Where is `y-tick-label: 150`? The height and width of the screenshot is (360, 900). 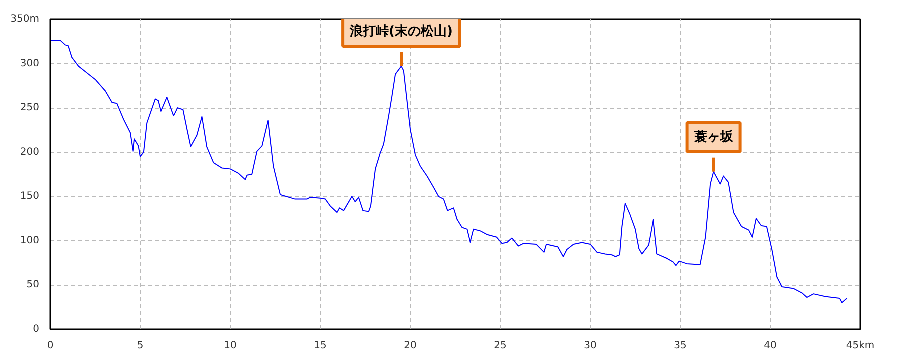
y-tick-label: 150 is located at coordinates (30, 196).